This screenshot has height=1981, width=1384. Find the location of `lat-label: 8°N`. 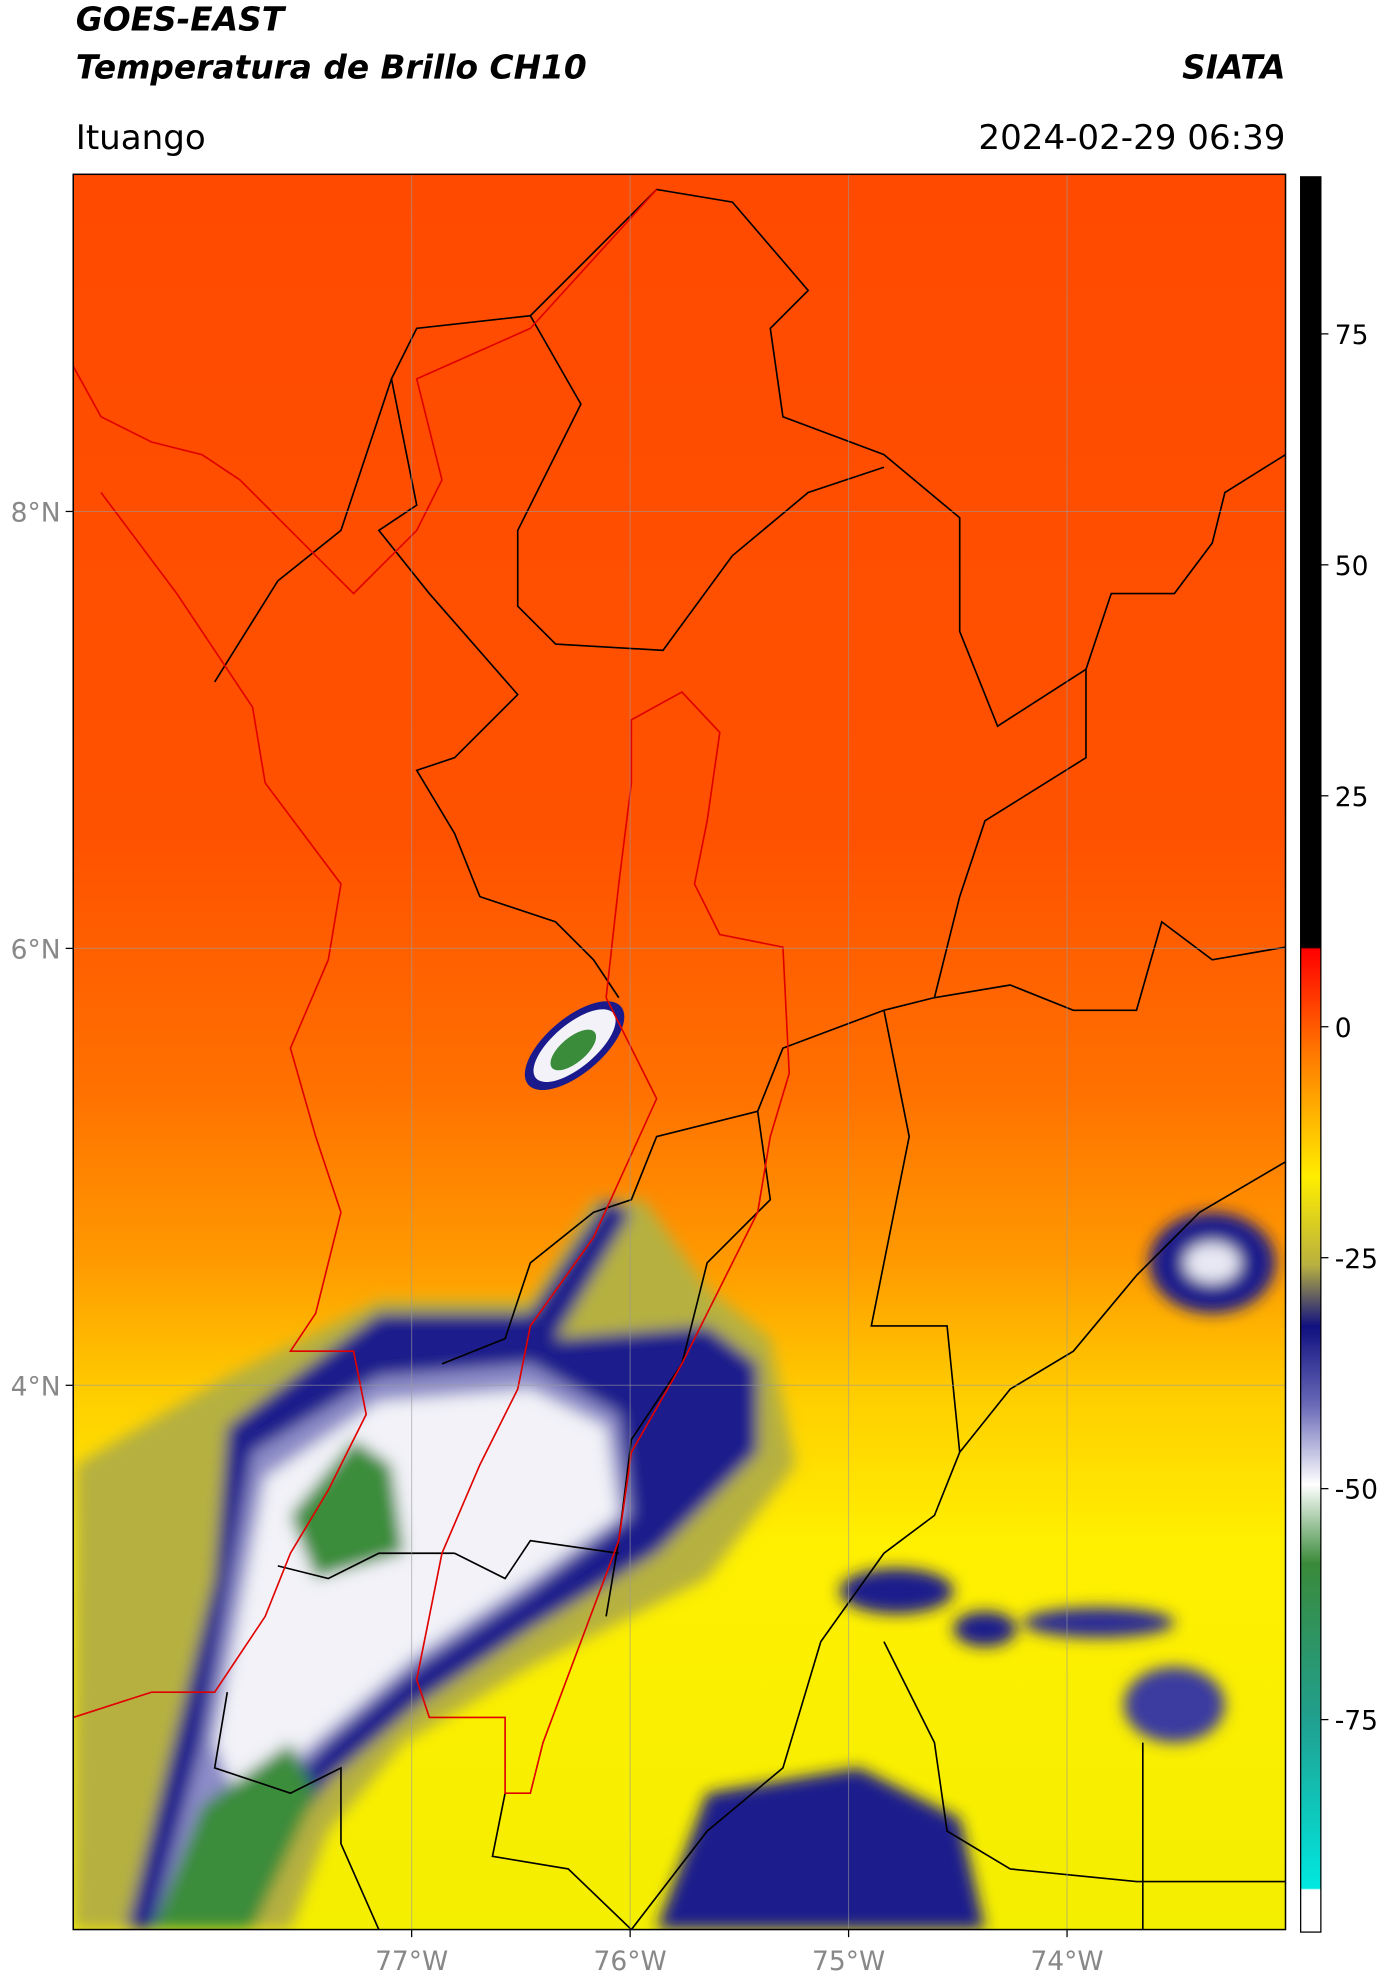

lat-label: 8°N is located at coordinates (36, 513).